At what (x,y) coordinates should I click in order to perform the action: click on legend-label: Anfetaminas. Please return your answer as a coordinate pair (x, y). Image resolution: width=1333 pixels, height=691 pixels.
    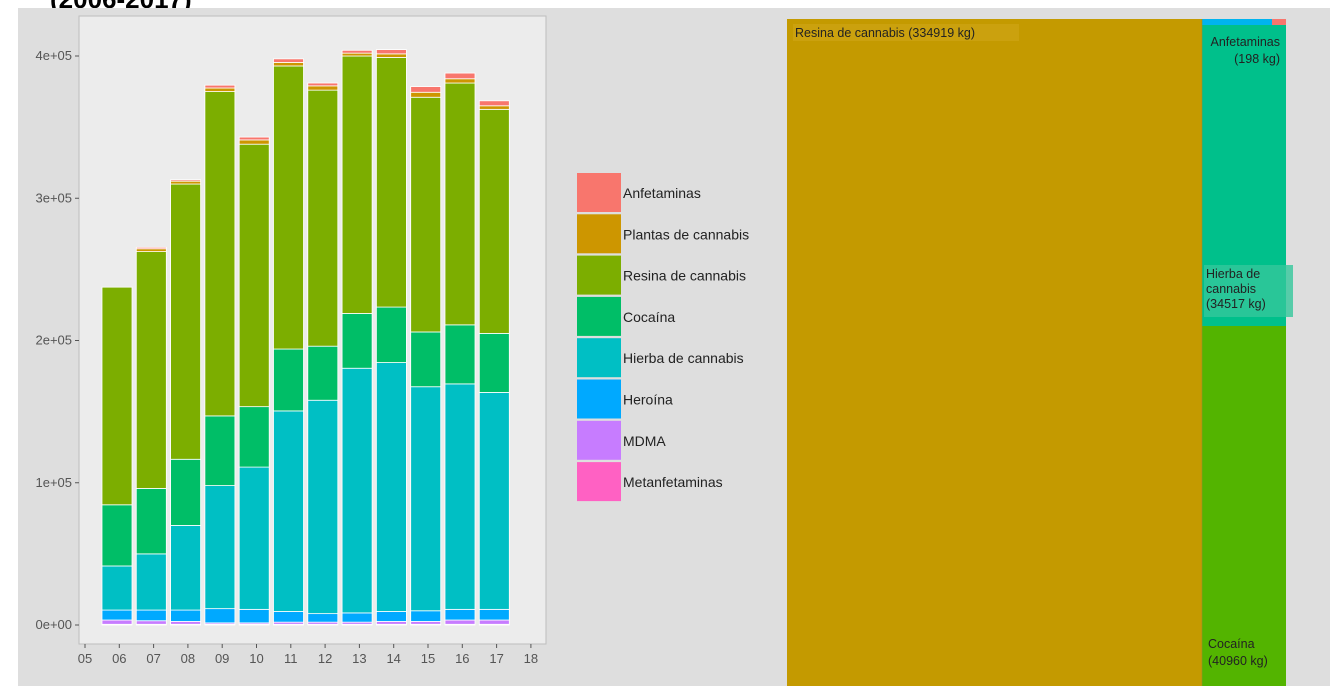
    Looking at the image, I should click on (662, 193).